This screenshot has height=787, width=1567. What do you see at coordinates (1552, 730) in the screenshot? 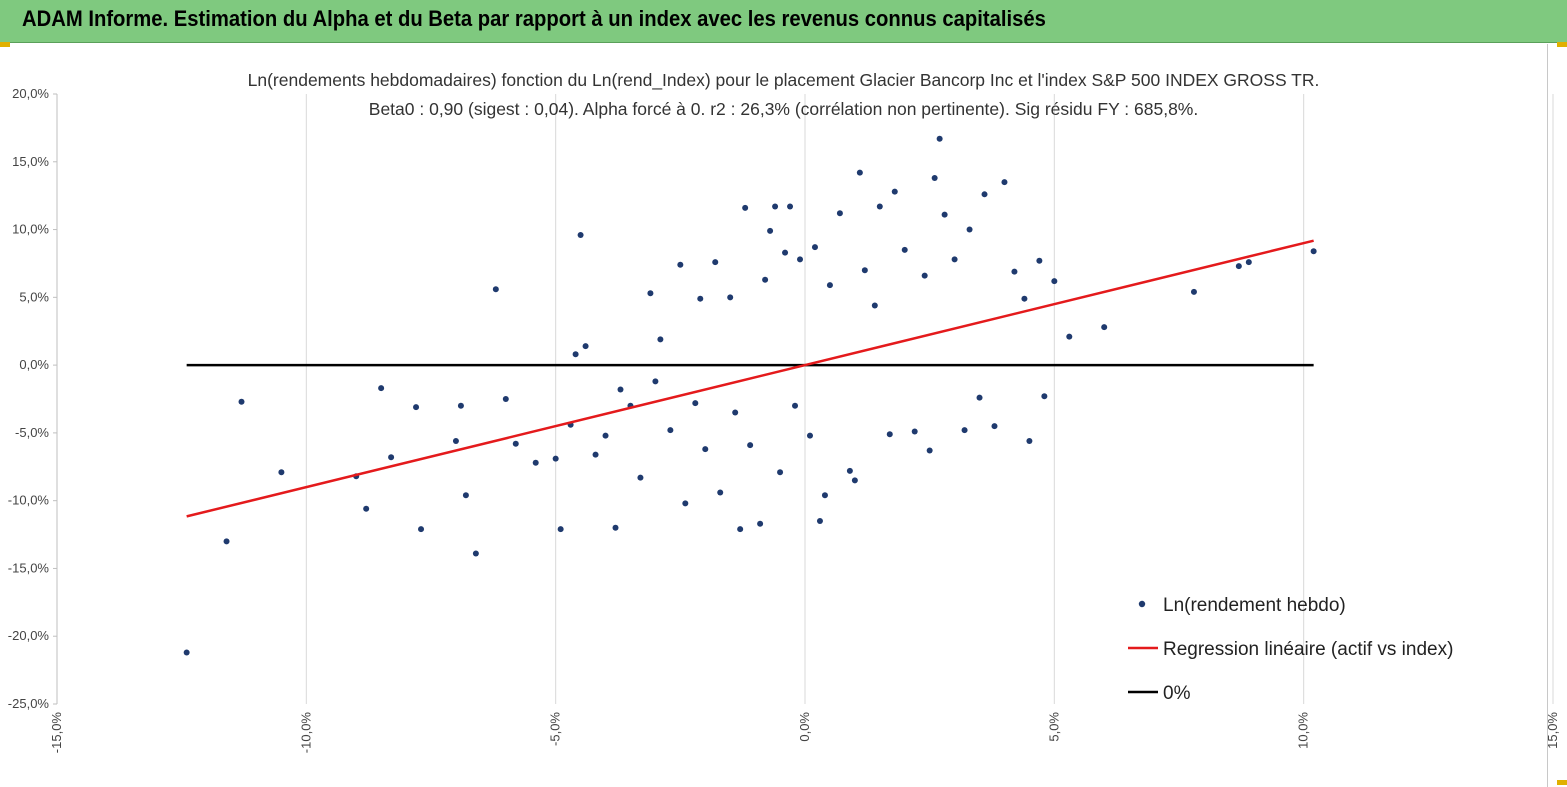
I see `x-tick-label: 15,0%` at bounding box center [1552, 730].